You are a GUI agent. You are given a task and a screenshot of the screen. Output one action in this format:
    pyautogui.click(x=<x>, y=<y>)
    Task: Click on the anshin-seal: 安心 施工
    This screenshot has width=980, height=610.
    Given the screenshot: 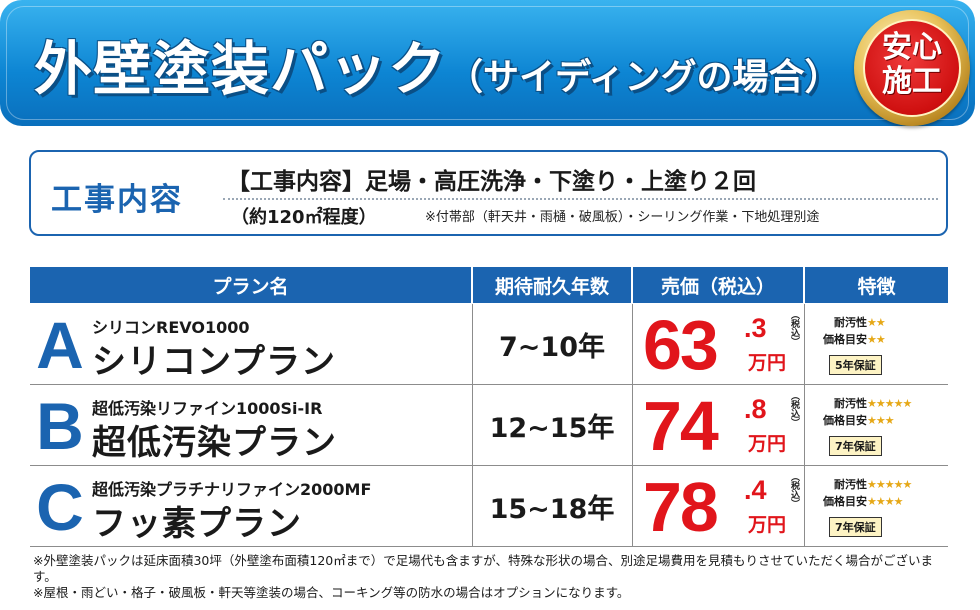 What is the action you would take?
    pyautogui.click(x=912, y=68)
    